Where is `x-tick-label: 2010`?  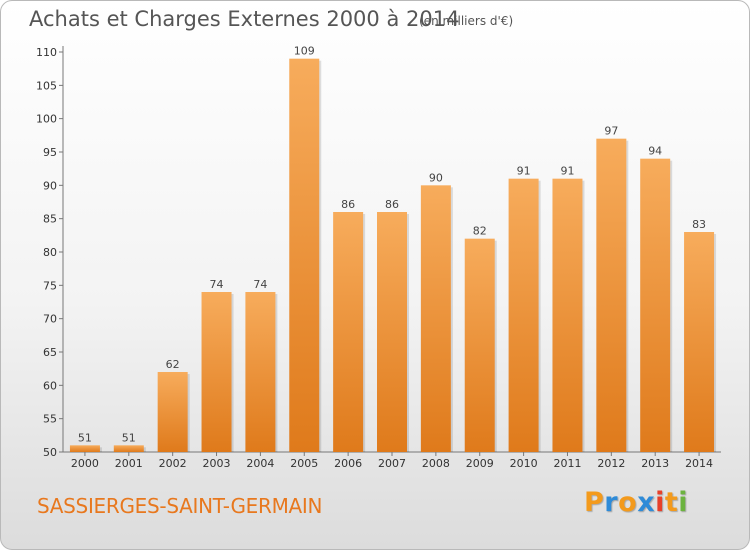 x-tick-label: 2010 is located at coordinates (524, 463).